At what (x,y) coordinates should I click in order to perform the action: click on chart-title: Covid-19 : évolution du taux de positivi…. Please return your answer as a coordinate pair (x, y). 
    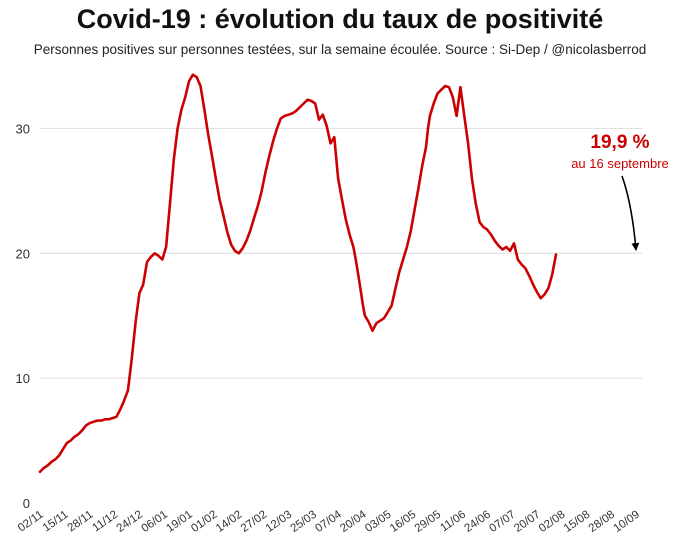
    Looking at the image, I should click on (340, 19).